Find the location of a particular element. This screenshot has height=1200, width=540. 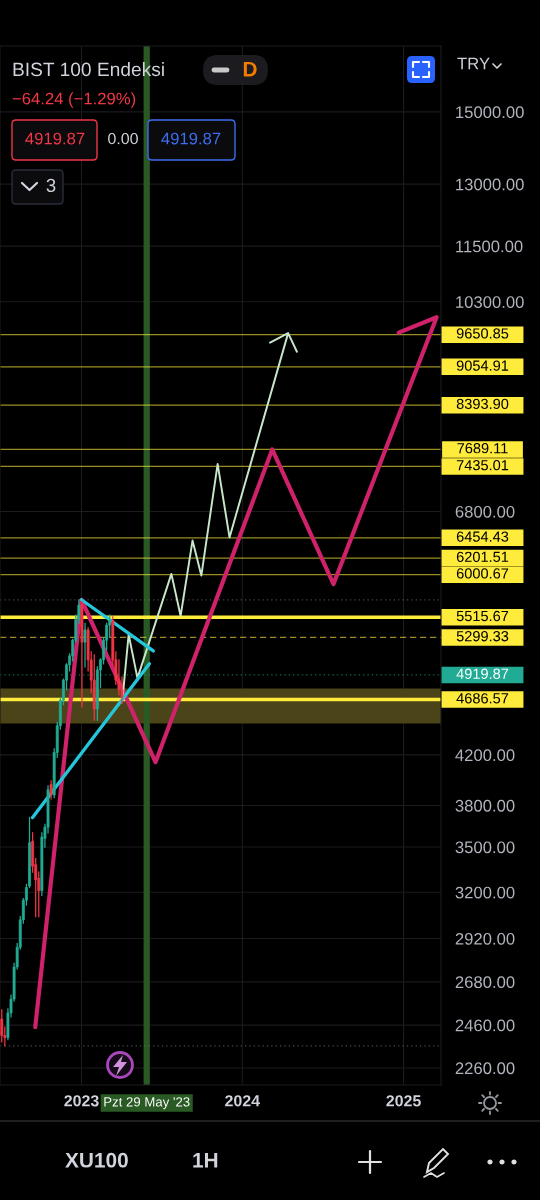

ref-line-label: 5299.33 is located at coordinates (482, 636).